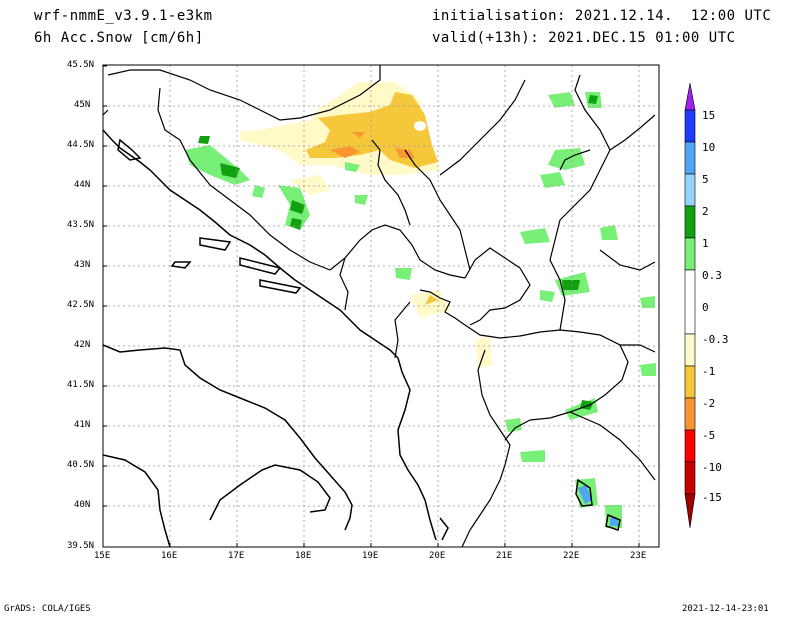 This screenshot has width=800, height=618. I want to click on colorbar-swatch-0.3-1, so click(690, 254).